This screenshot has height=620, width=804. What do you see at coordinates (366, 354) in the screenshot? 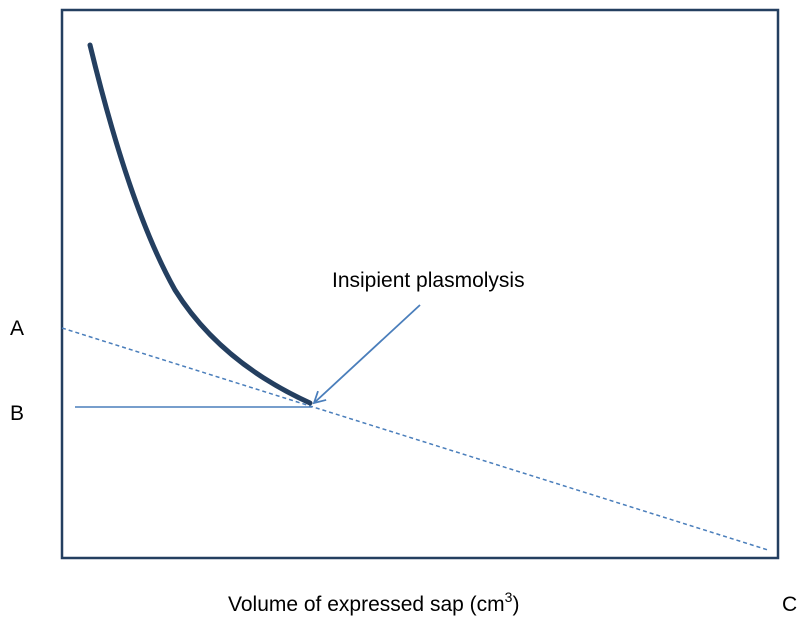
I see `arrow` at bounding box center [366, 354].